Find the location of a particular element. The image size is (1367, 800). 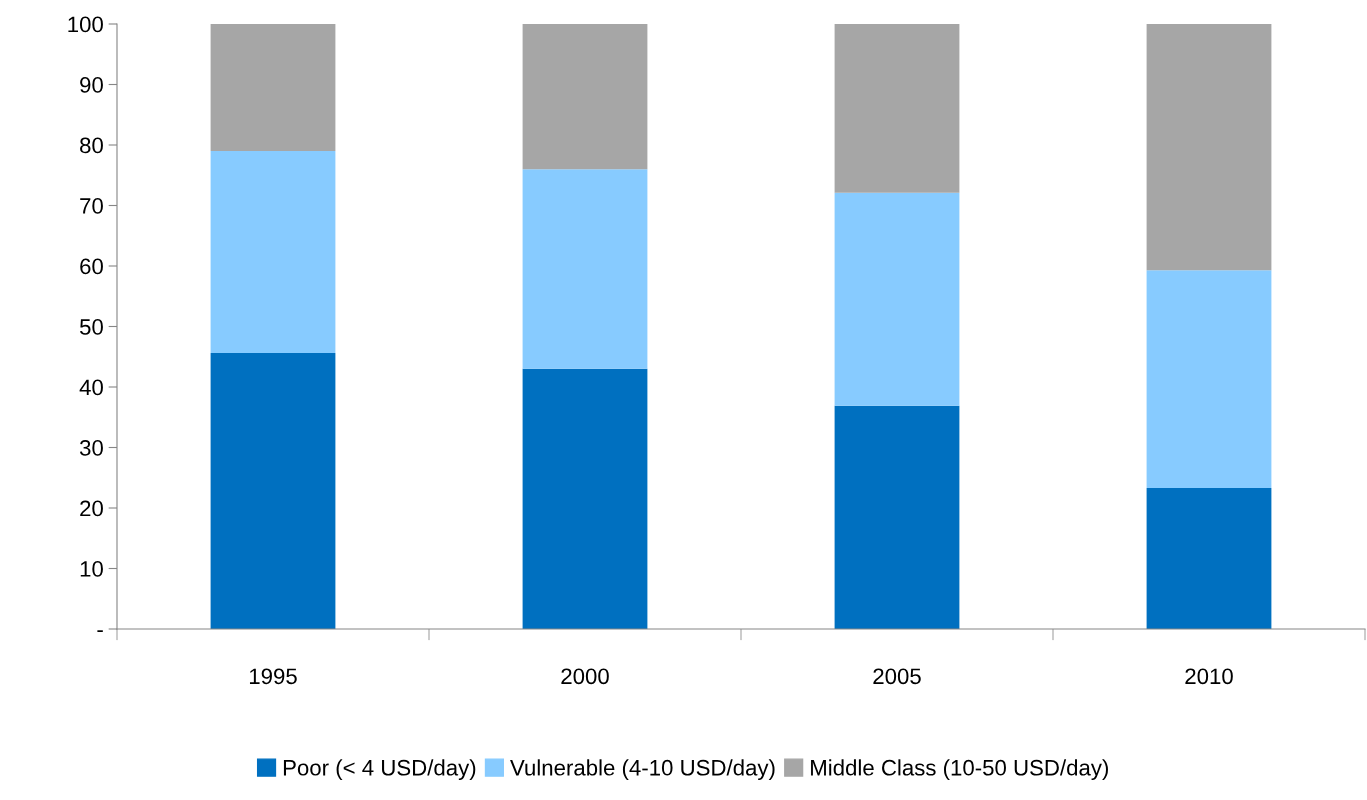

y-tick-label: 70 is located at coordinates (91, 206).